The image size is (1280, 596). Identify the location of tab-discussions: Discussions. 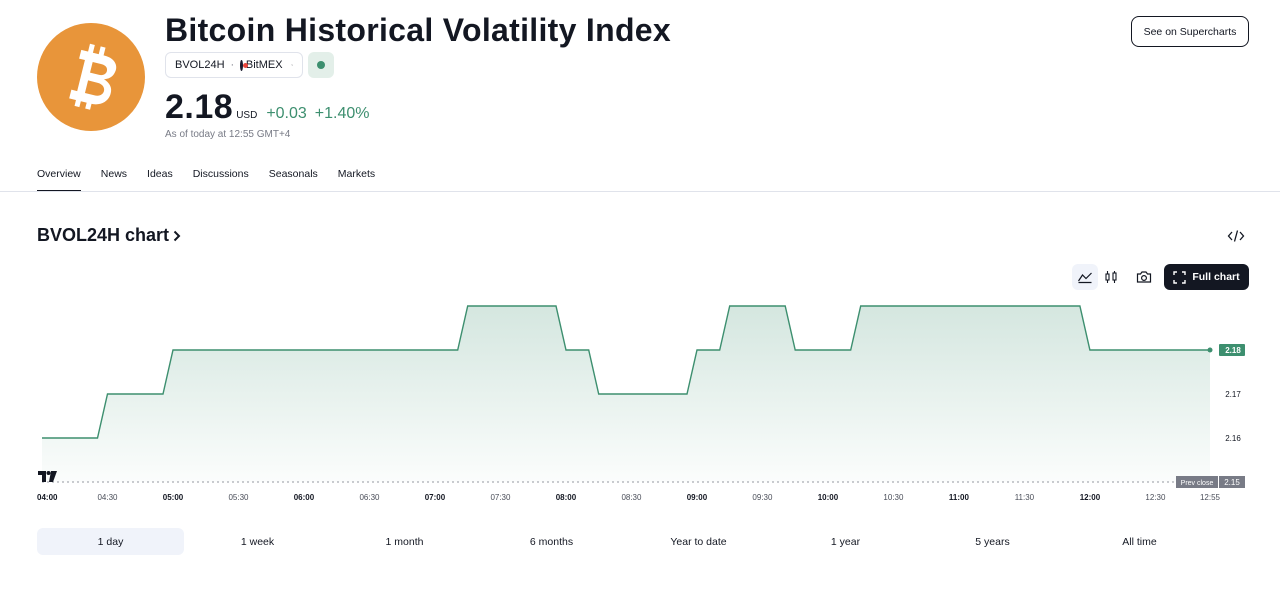
(220, 174).